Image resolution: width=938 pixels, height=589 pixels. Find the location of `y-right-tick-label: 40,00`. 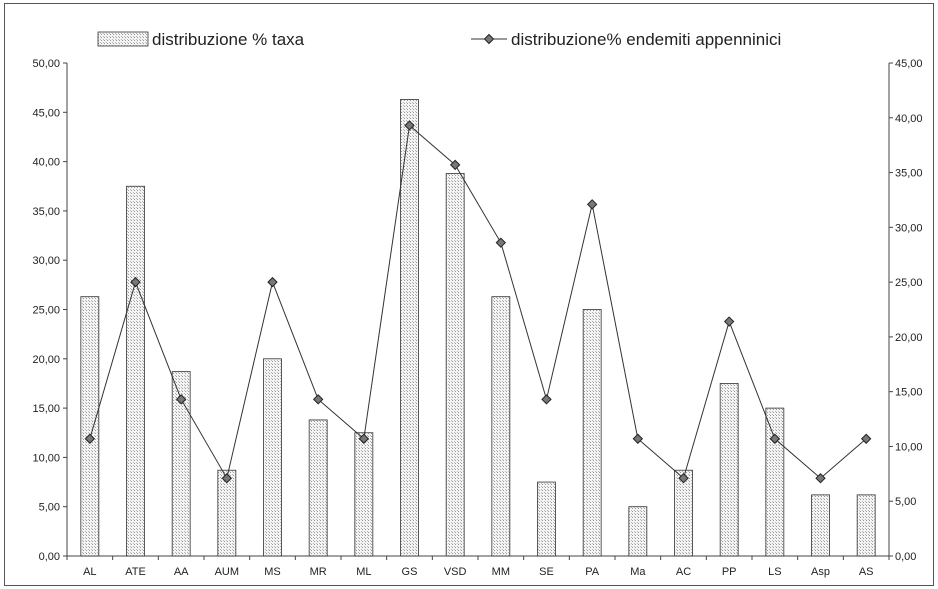

y-right-tick-label: 40,00 is located at coordinates (909, 119).